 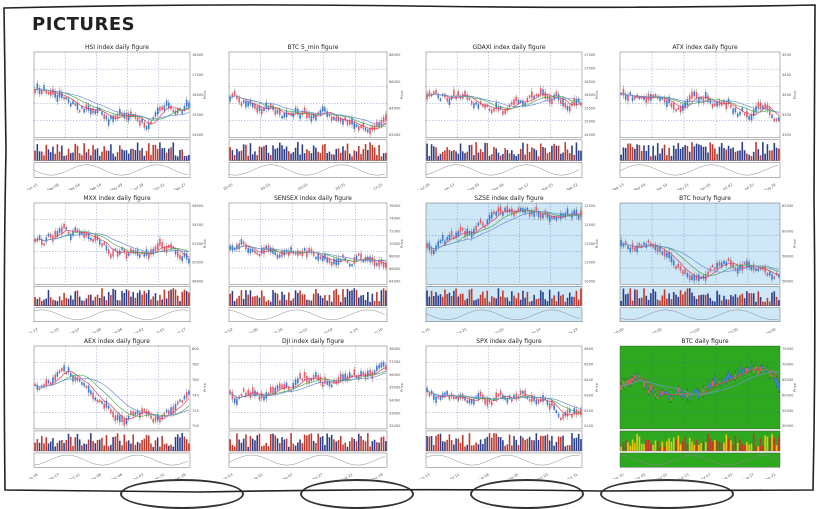 What do you see at coordinates (705, 47) in the screenshot?
I see `figure-title: ATX index daily figure` at bounding box center [705, 47].